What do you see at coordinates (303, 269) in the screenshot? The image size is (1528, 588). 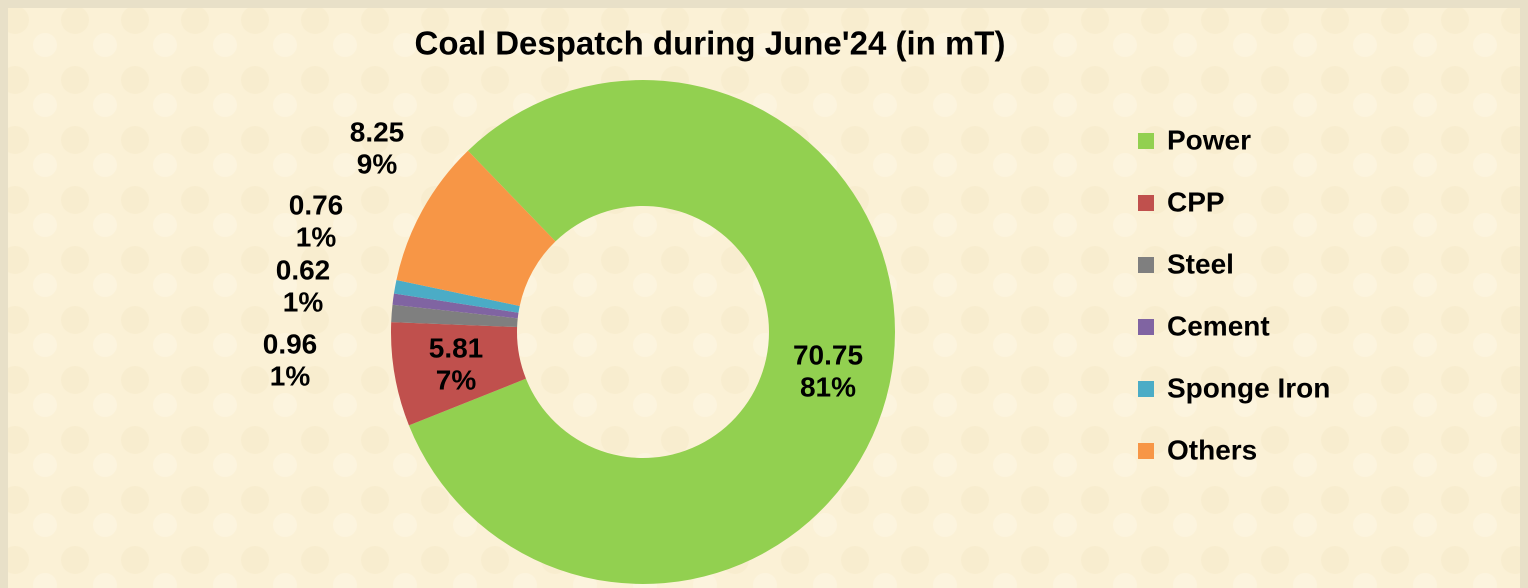 I see `data-label: 0.62` at bounding box center [303, 269].